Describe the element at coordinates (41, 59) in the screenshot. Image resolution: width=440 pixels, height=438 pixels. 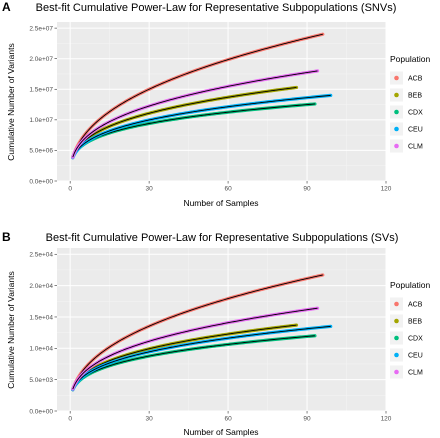
I see `y-tick-label: 2.0e+07` at that location.